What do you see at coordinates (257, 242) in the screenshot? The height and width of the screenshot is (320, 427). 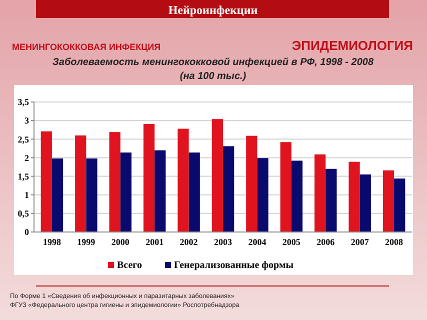 I see `x-tick-label: 2004` at bounding box center [257, 242].